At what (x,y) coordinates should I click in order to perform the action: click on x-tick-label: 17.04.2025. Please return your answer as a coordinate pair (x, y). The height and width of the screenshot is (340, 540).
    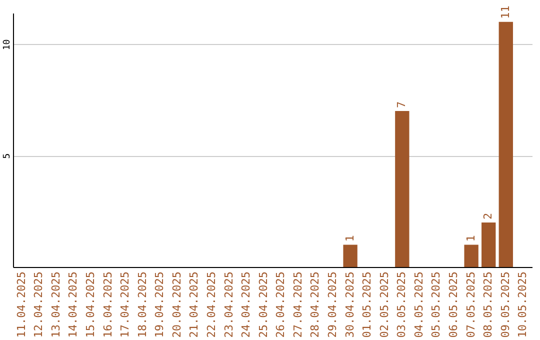
    Looking at the image, I should click on (125, 305).